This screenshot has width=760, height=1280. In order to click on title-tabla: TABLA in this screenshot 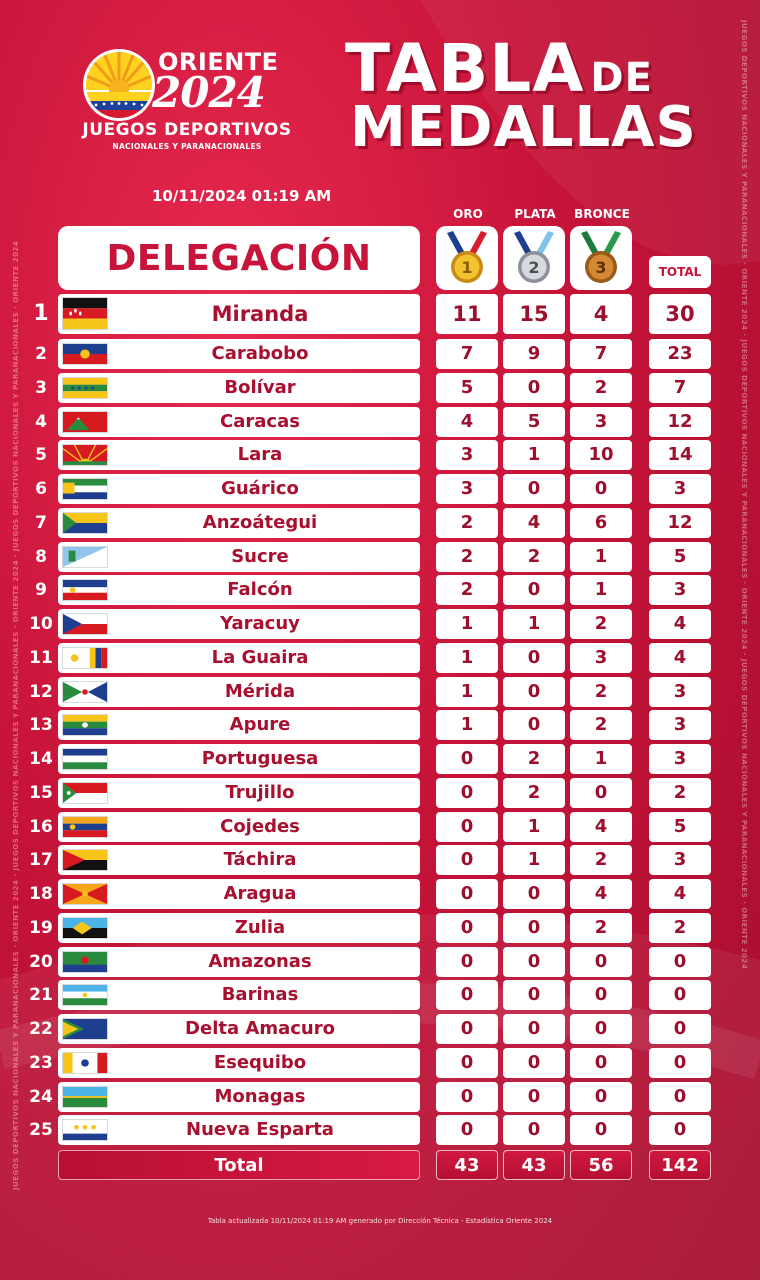, I will do `click(465, 68)`.